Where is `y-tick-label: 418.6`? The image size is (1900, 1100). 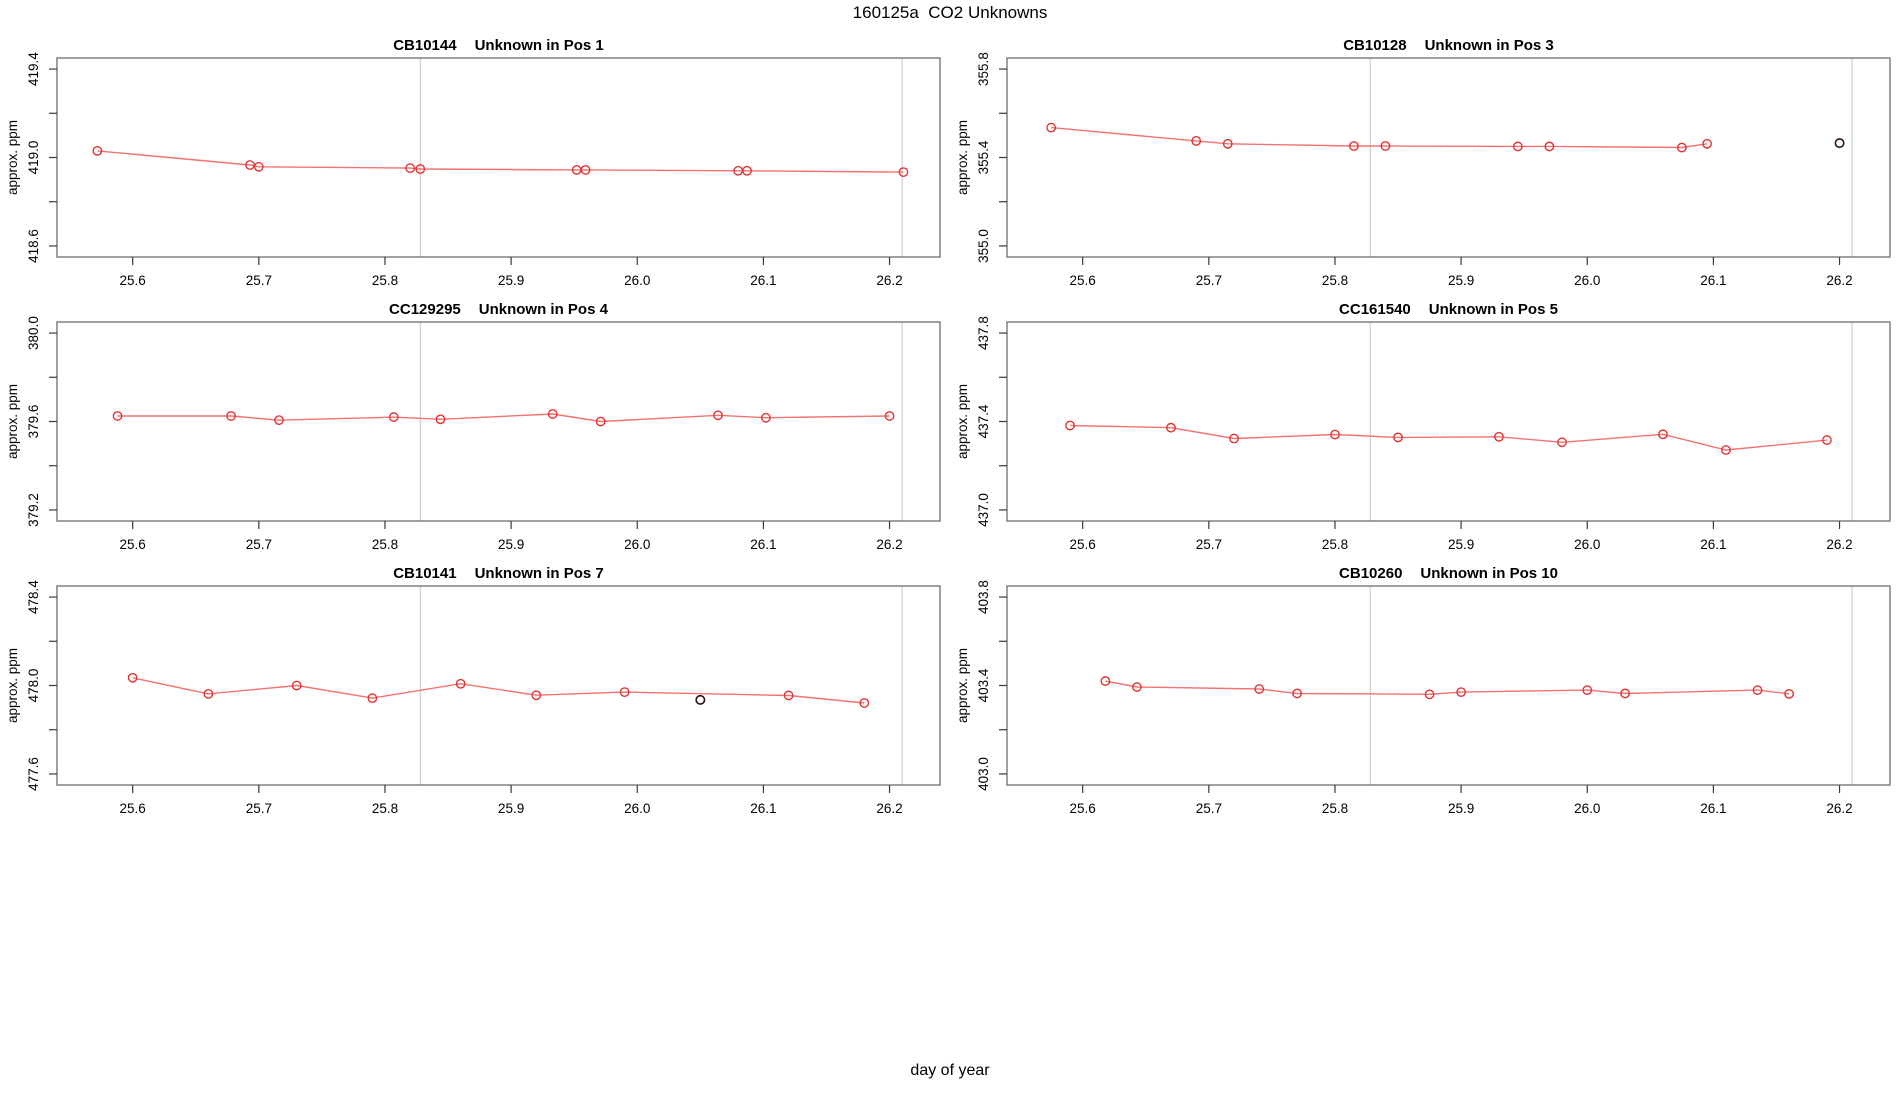
y-tick-label: 418.6 is located at coordinates (33, 246).